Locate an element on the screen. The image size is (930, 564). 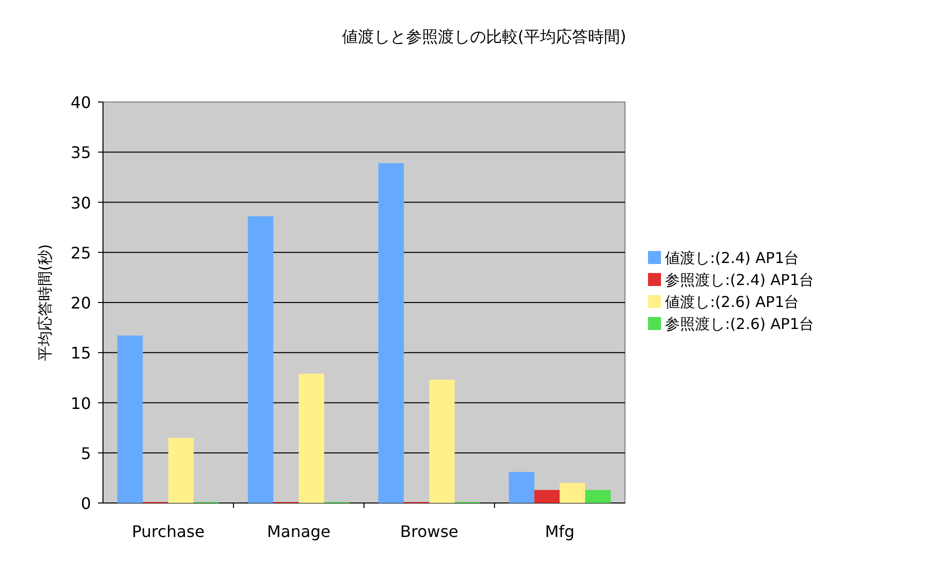
x-tick-label: Manage is located at coordinates (298, 531).